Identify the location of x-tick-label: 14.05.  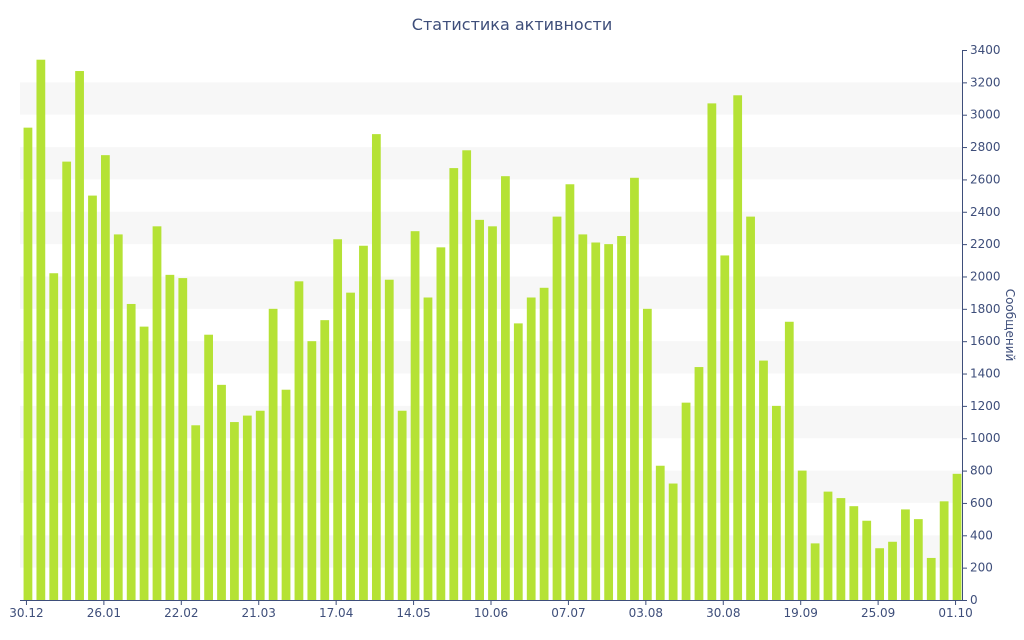
(413, 613).